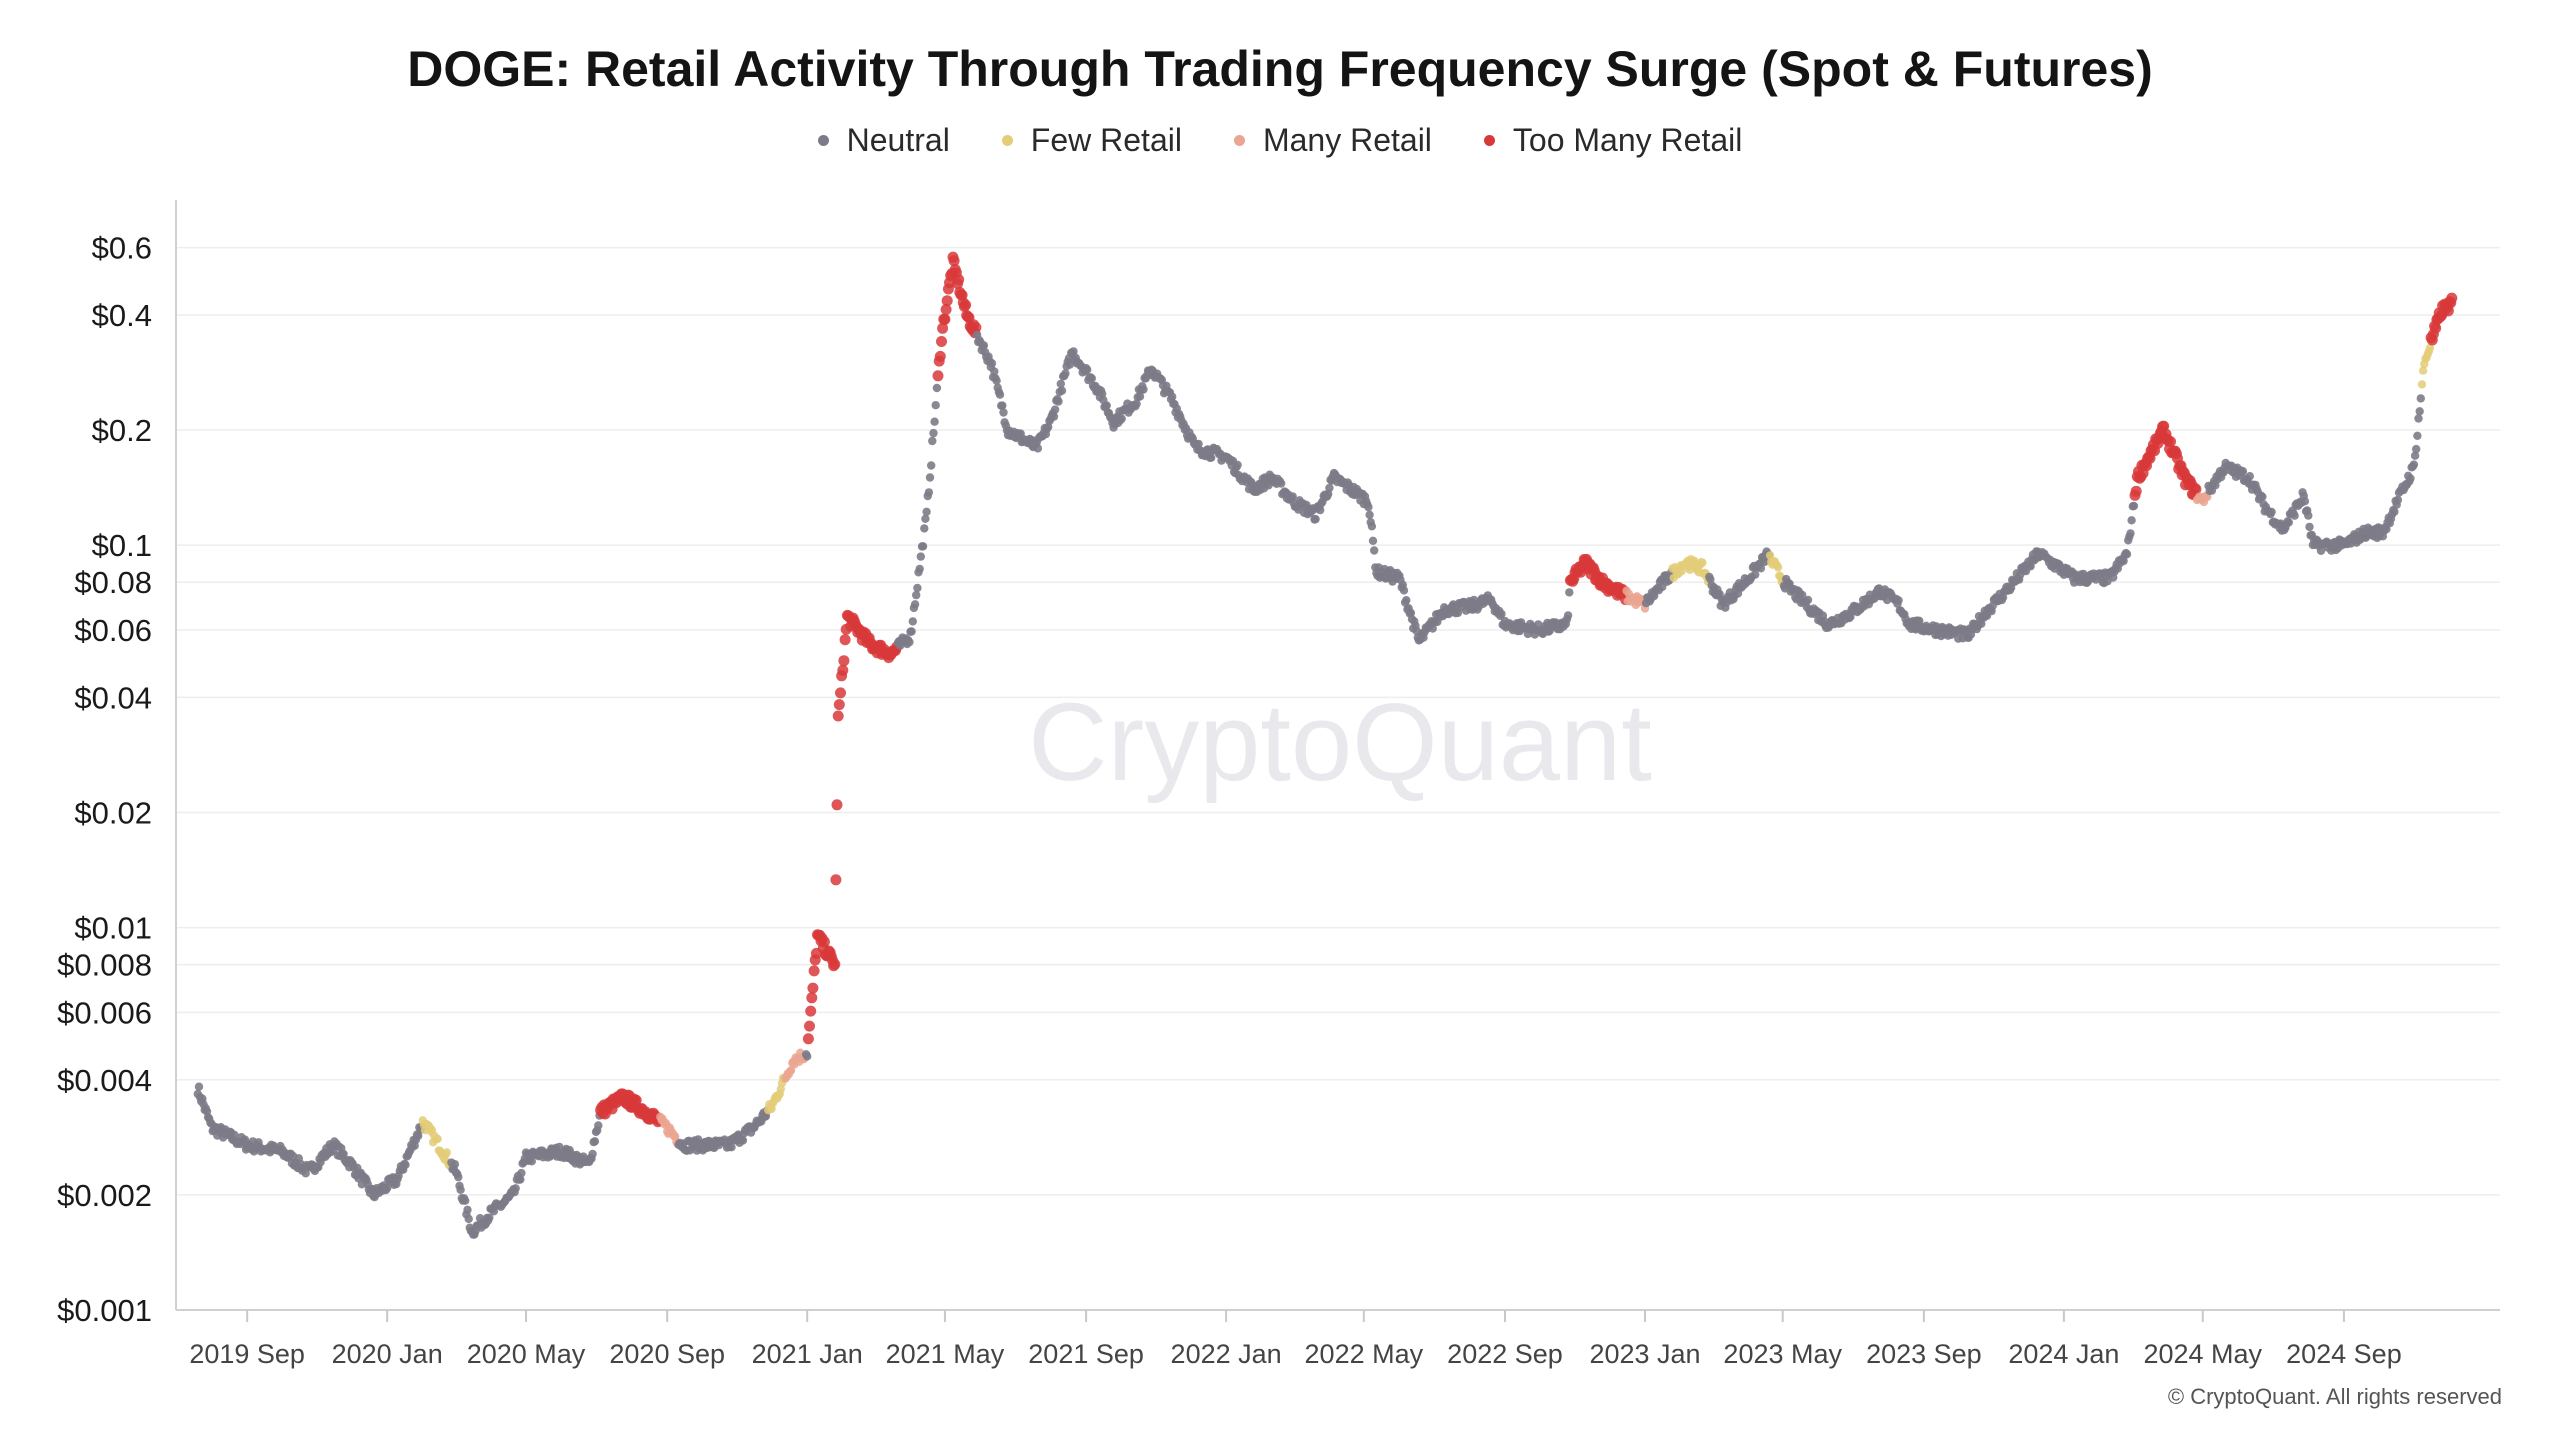 This screenshot has height=1440, width=2560. Describe the element at coordinates (1627, 140) in the screenshot. I see `legend-label-too-many-retail: Too Many Retail` at that location.